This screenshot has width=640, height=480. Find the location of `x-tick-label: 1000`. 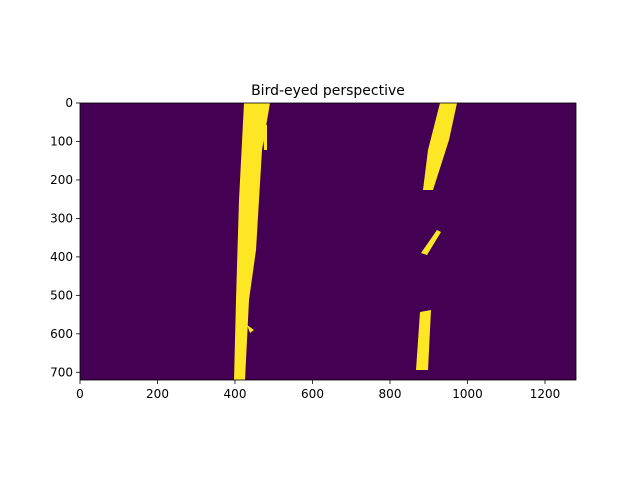

x-tick-label: 1000 is located at coordinates (467, 394).